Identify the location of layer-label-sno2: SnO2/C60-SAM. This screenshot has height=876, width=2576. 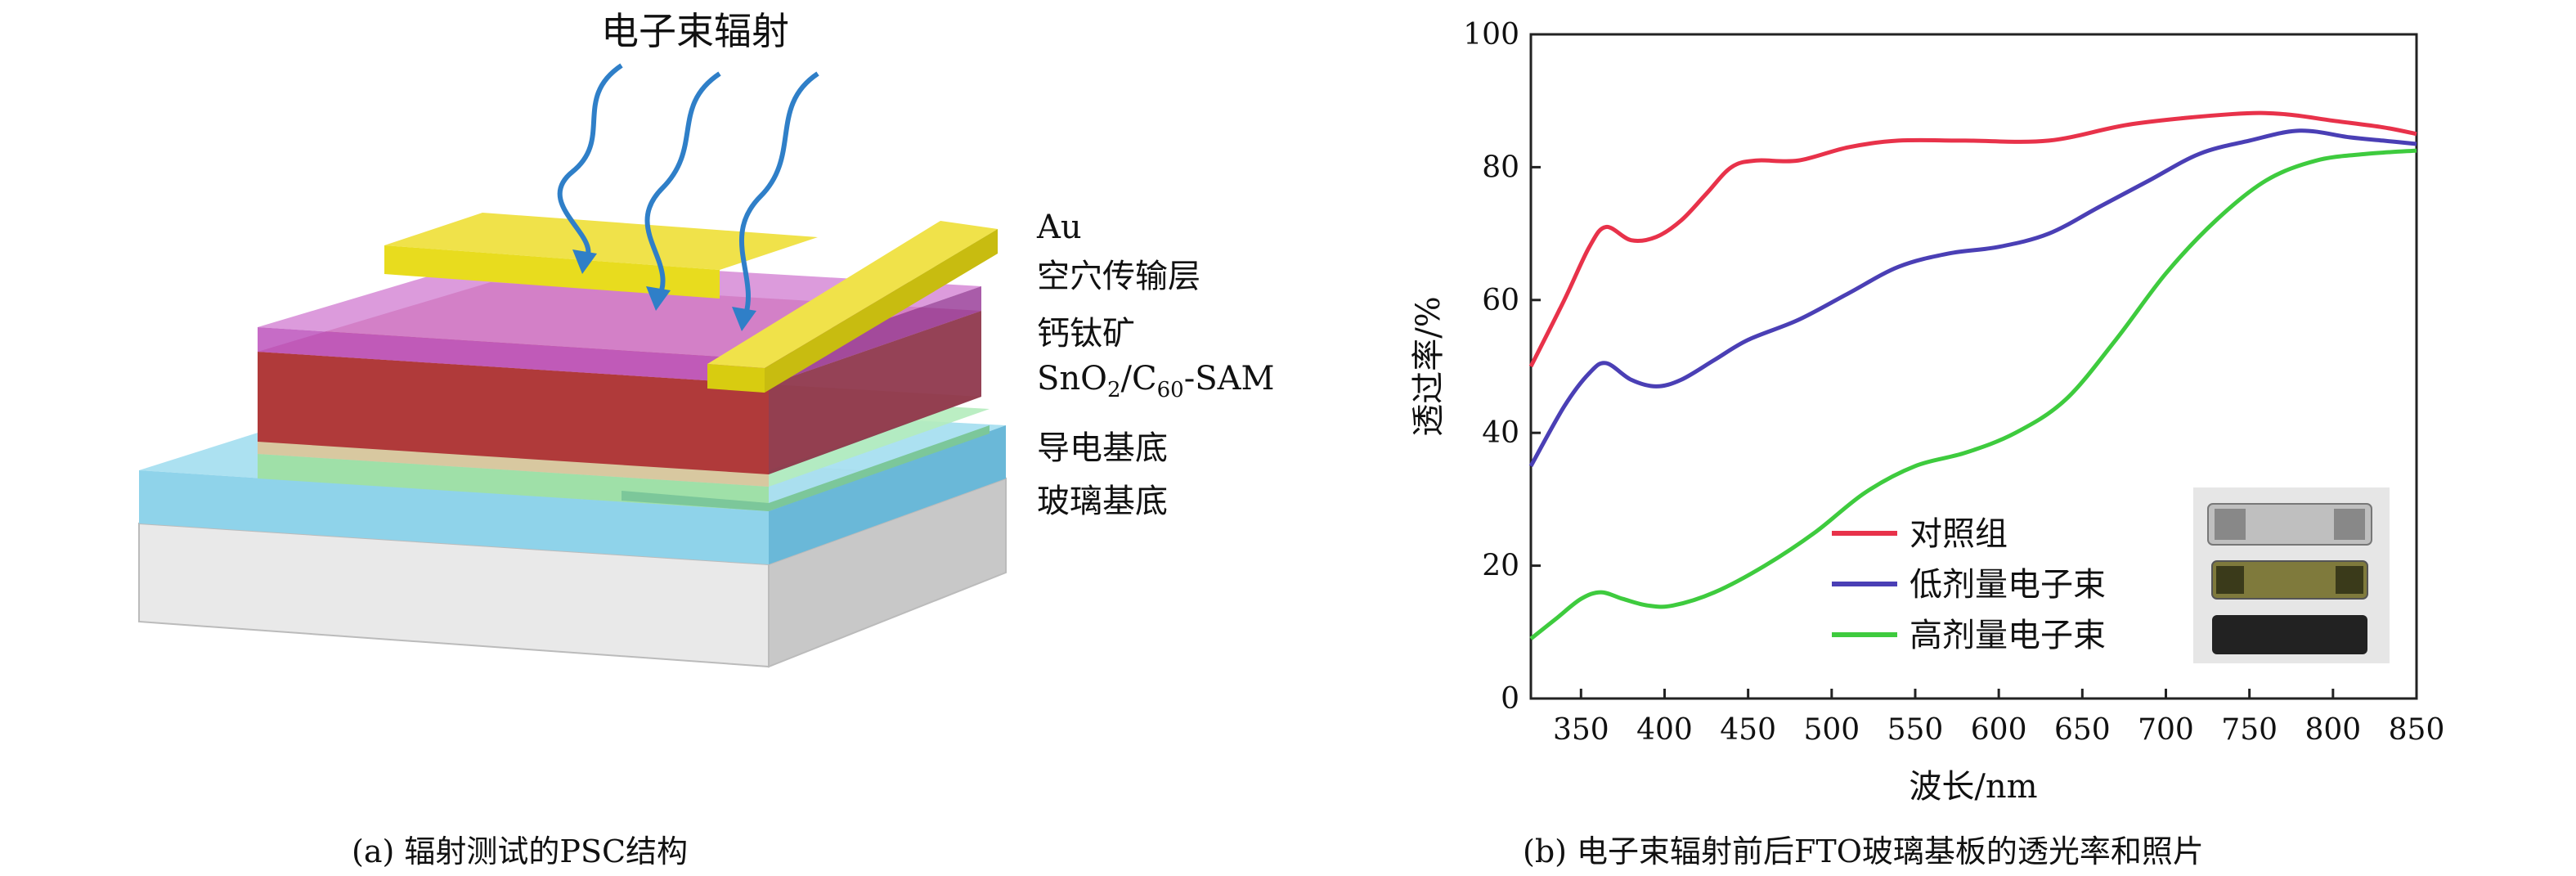
(1155, 381).